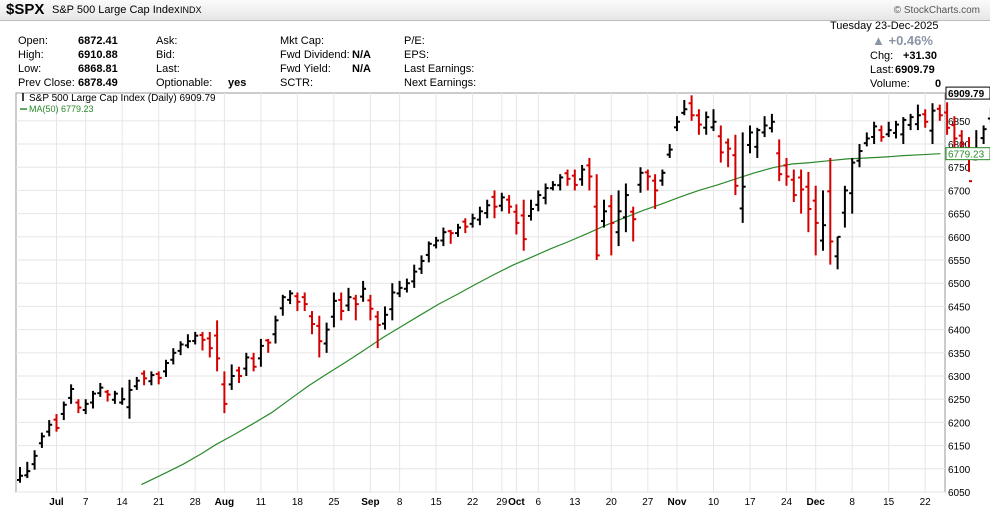 This screenshot has width=990, height=511. I want to click on y-tick-label: 6750, so click(959, 168).